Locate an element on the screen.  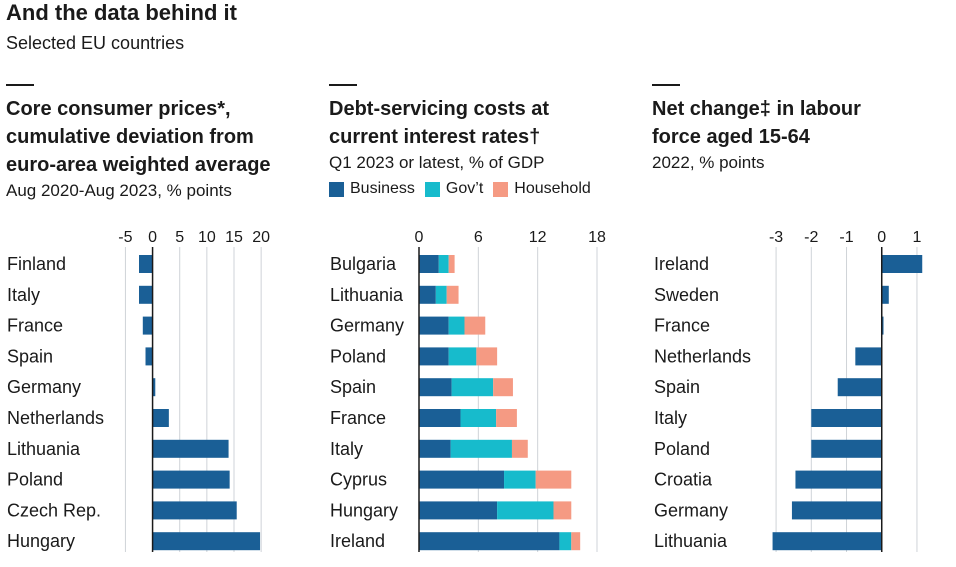
legend-item-govt: Gov’t is located at coordinates (454, 189).